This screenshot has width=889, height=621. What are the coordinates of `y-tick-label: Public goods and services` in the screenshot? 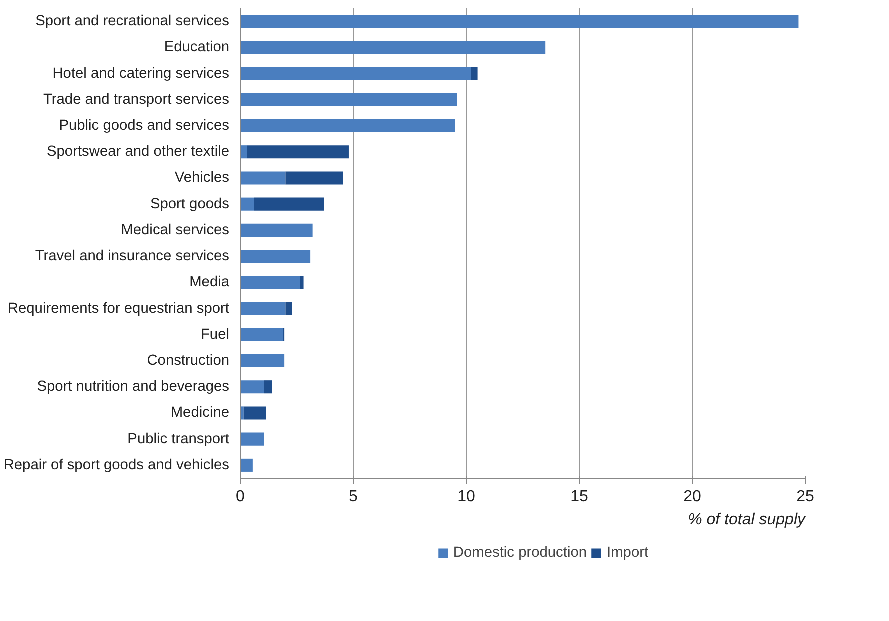 It's located at (144, 126).